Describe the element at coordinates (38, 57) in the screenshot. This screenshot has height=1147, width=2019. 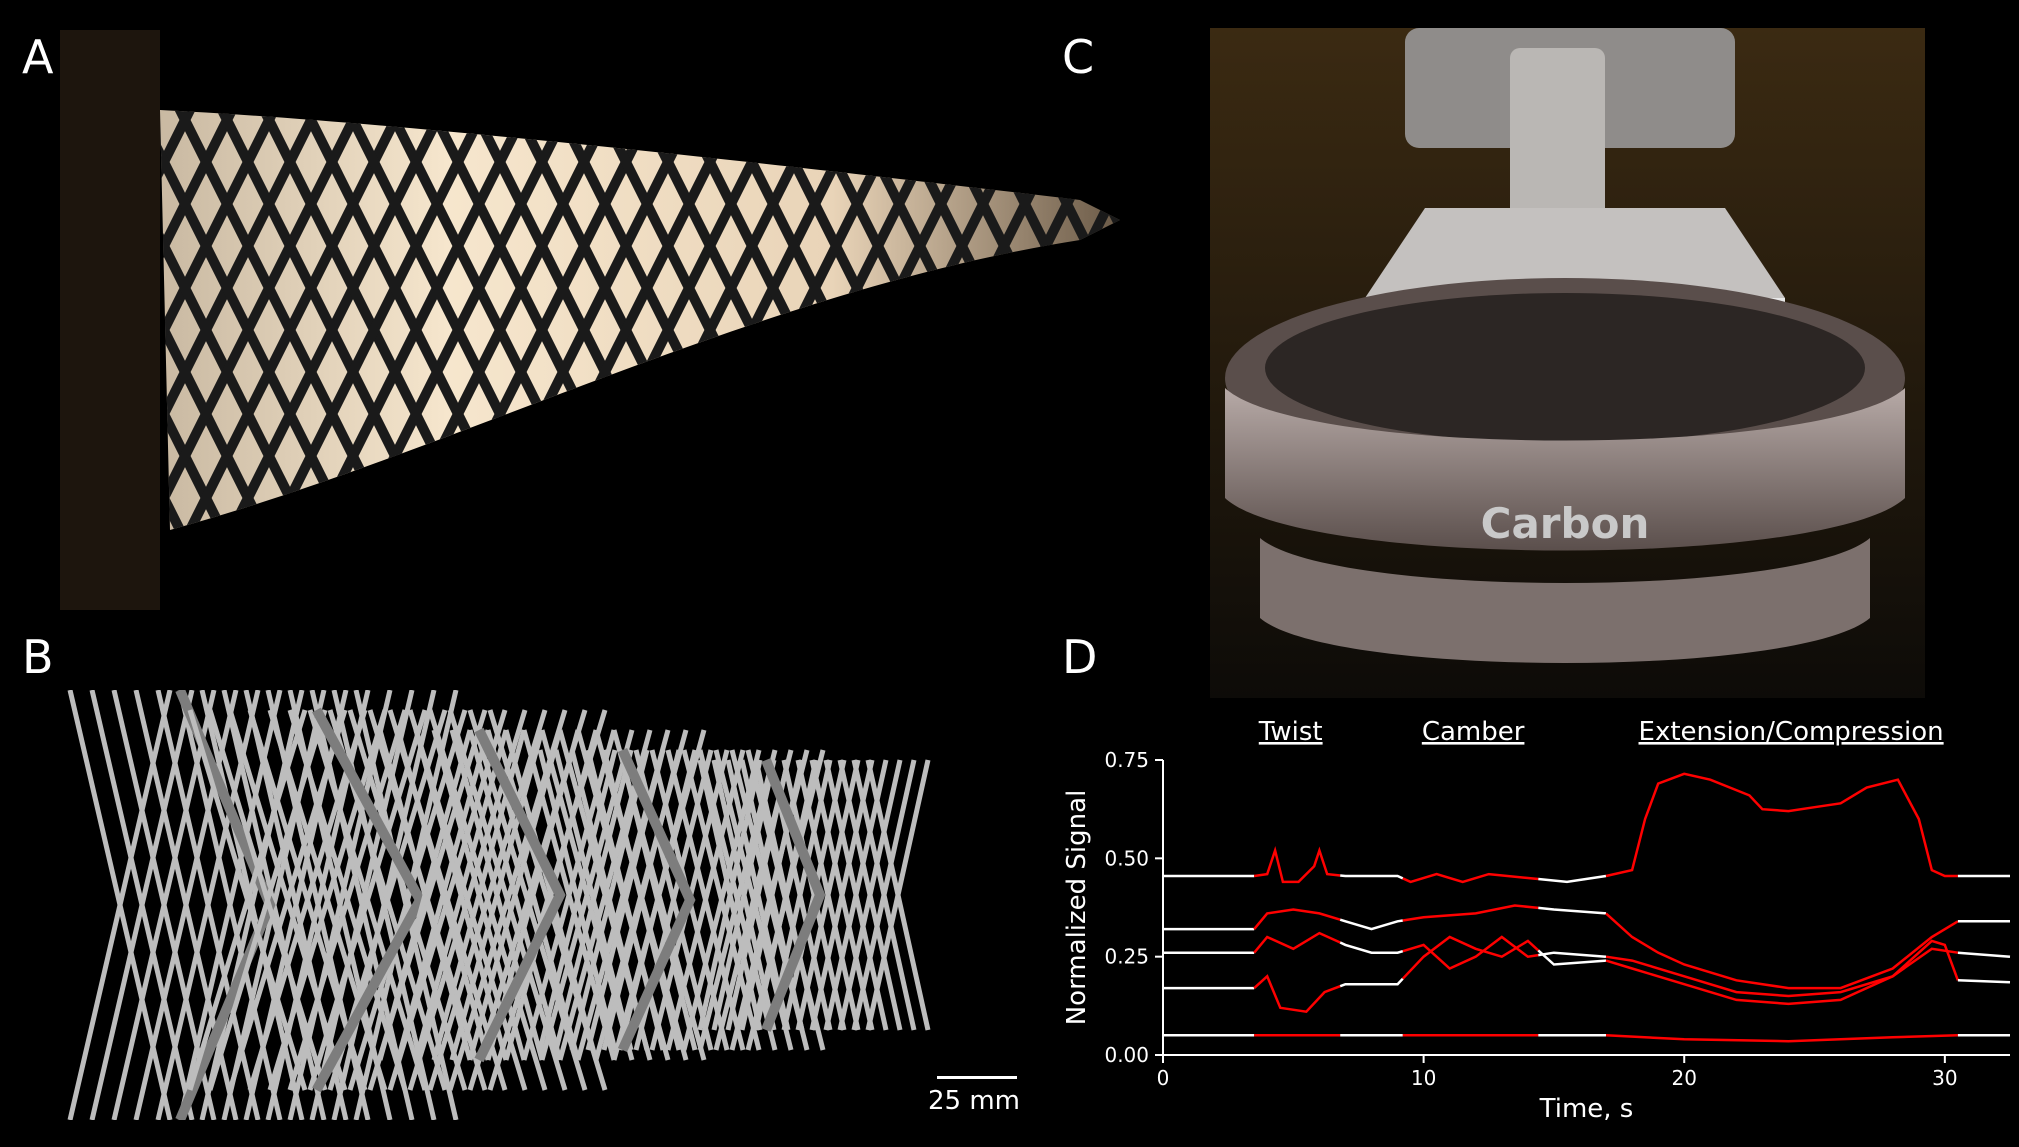
I see `panel-letter-a: A` at that location.